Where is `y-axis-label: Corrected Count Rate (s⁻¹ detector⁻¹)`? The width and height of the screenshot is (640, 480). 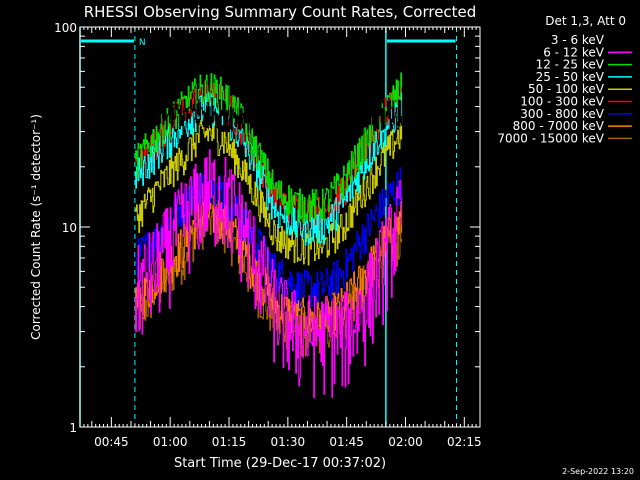
y-axis-label: Corrected Count Rate (s⁻¹ detector⁻¹) is located at coordinates (36, 227).